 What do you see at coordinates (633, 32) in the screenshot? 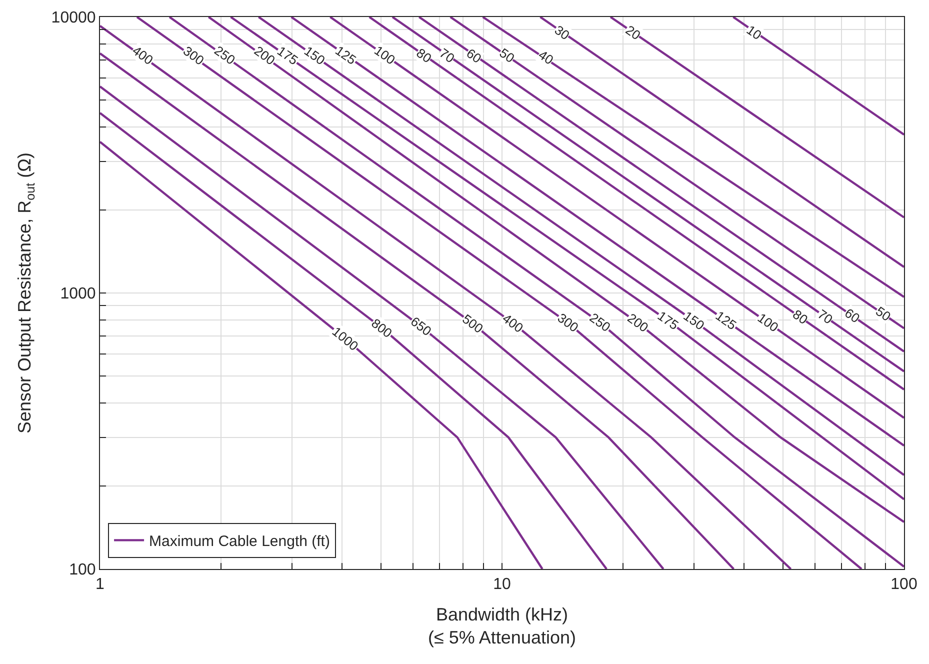
I see `annotation: 20` at bounding box center [633, 32].